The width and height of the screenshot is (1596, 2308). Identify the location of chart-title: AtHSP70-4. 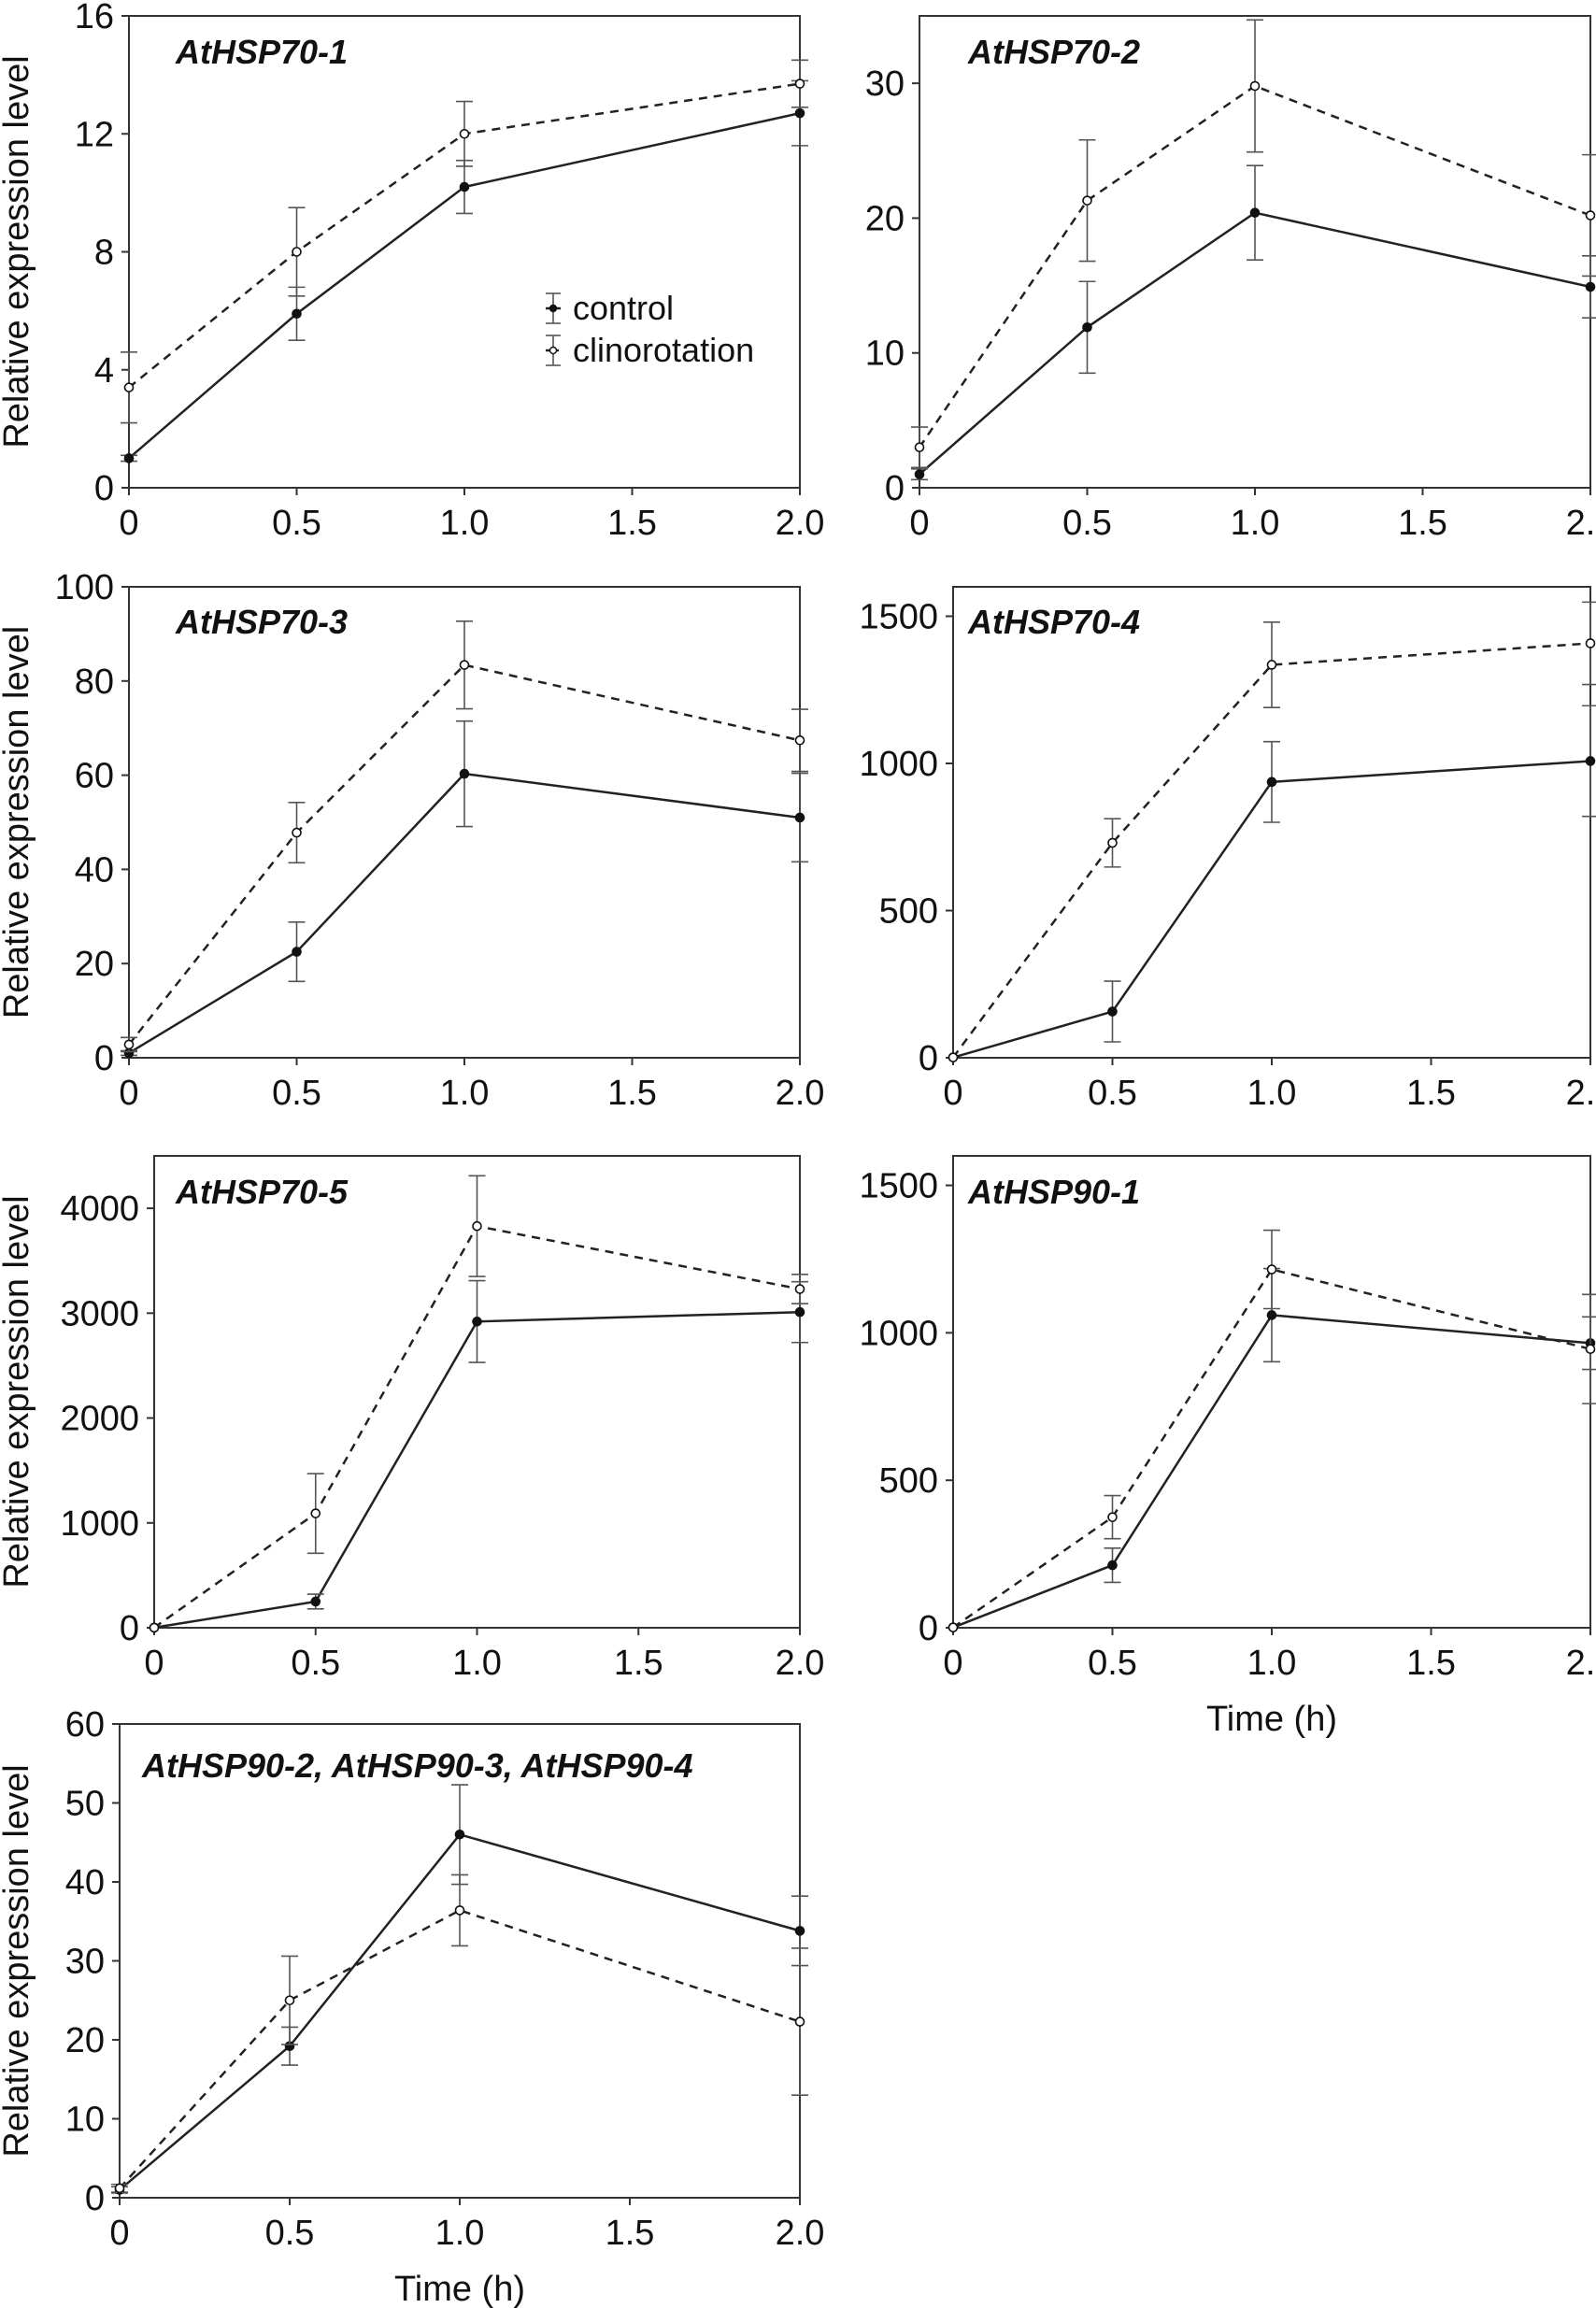
(1053, 622).